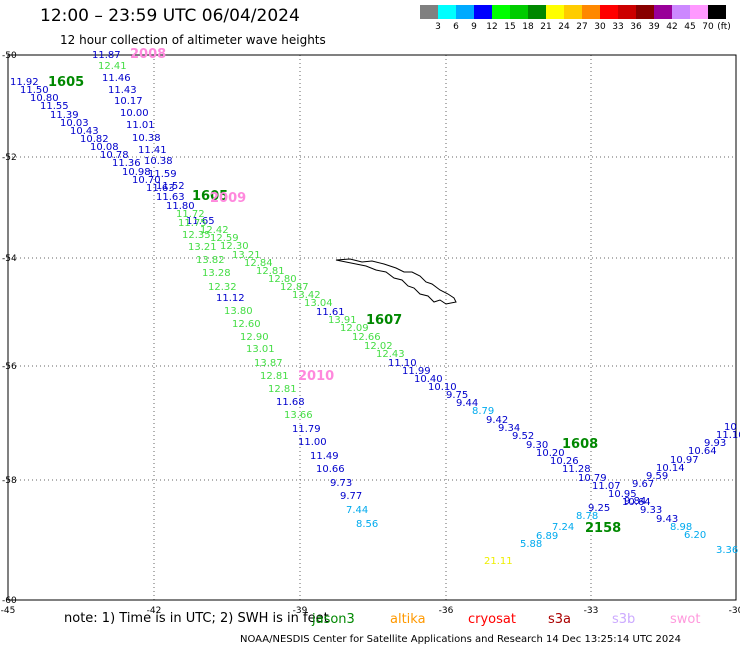  Describe the element at coordinates (9, 481) in the screenshot. I see `latitude-tick-label: -58` at that location.